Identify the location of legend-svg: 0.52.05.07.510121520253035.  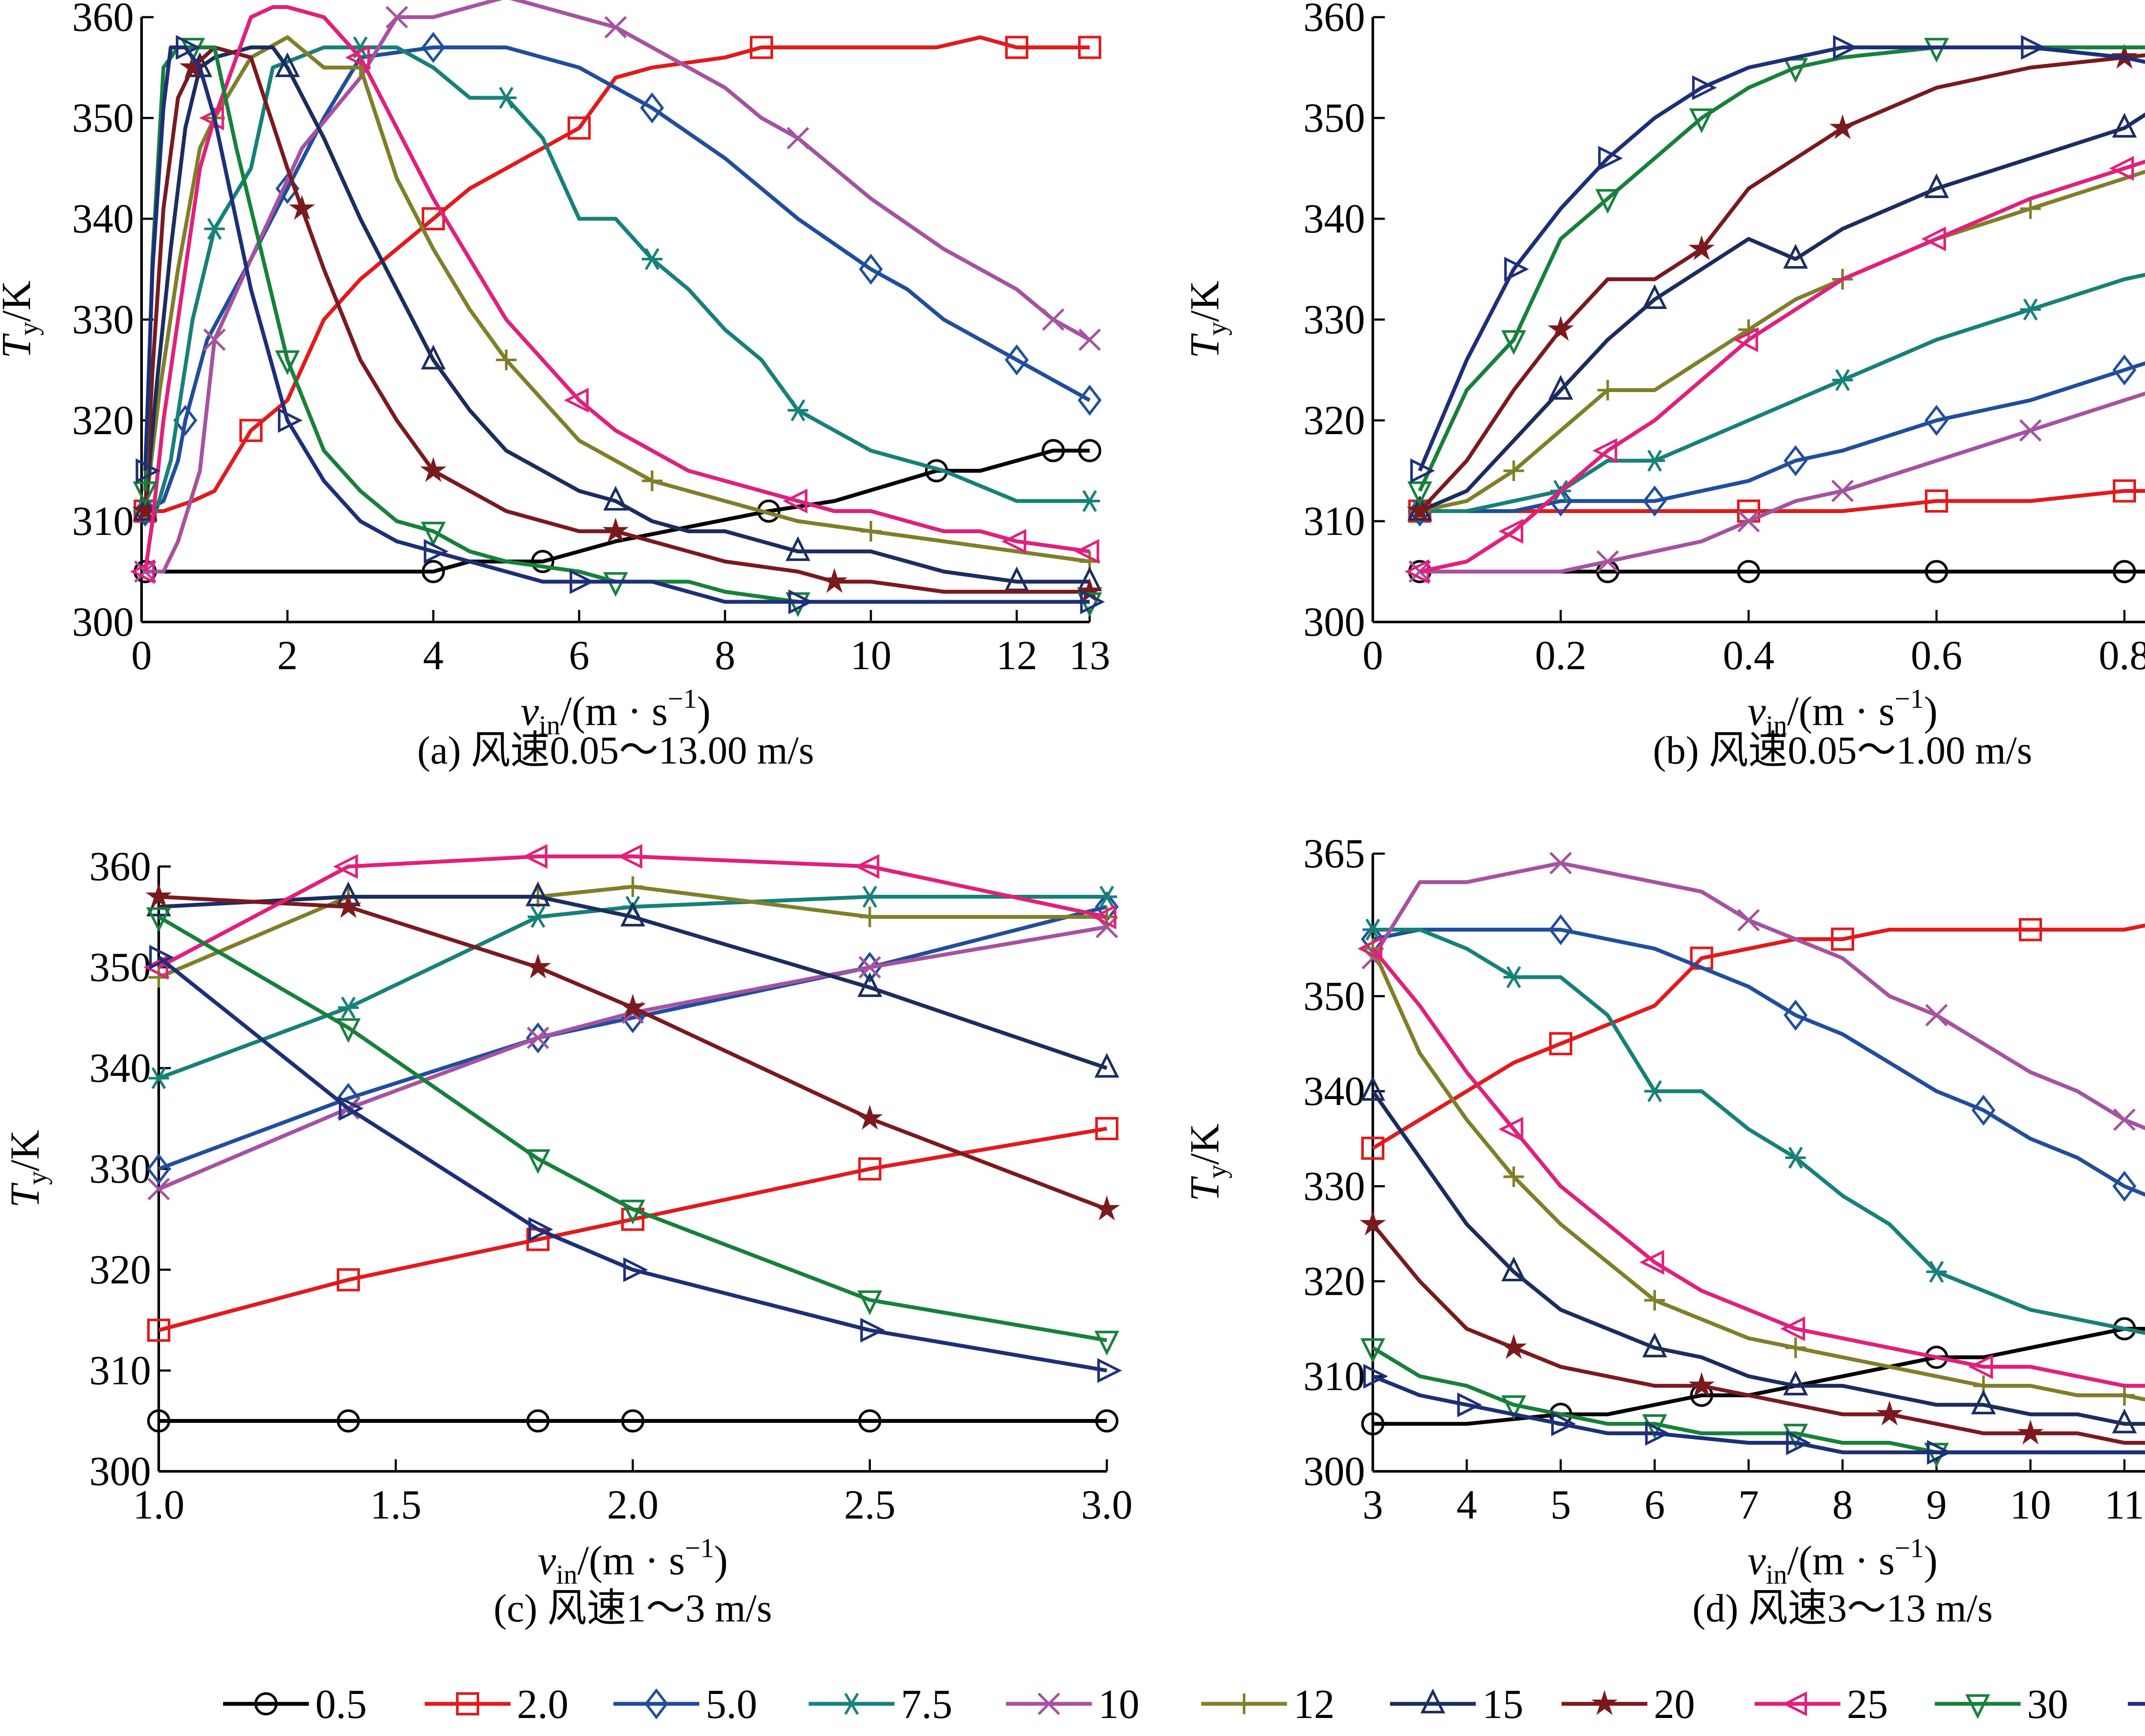
(1072, 1703).